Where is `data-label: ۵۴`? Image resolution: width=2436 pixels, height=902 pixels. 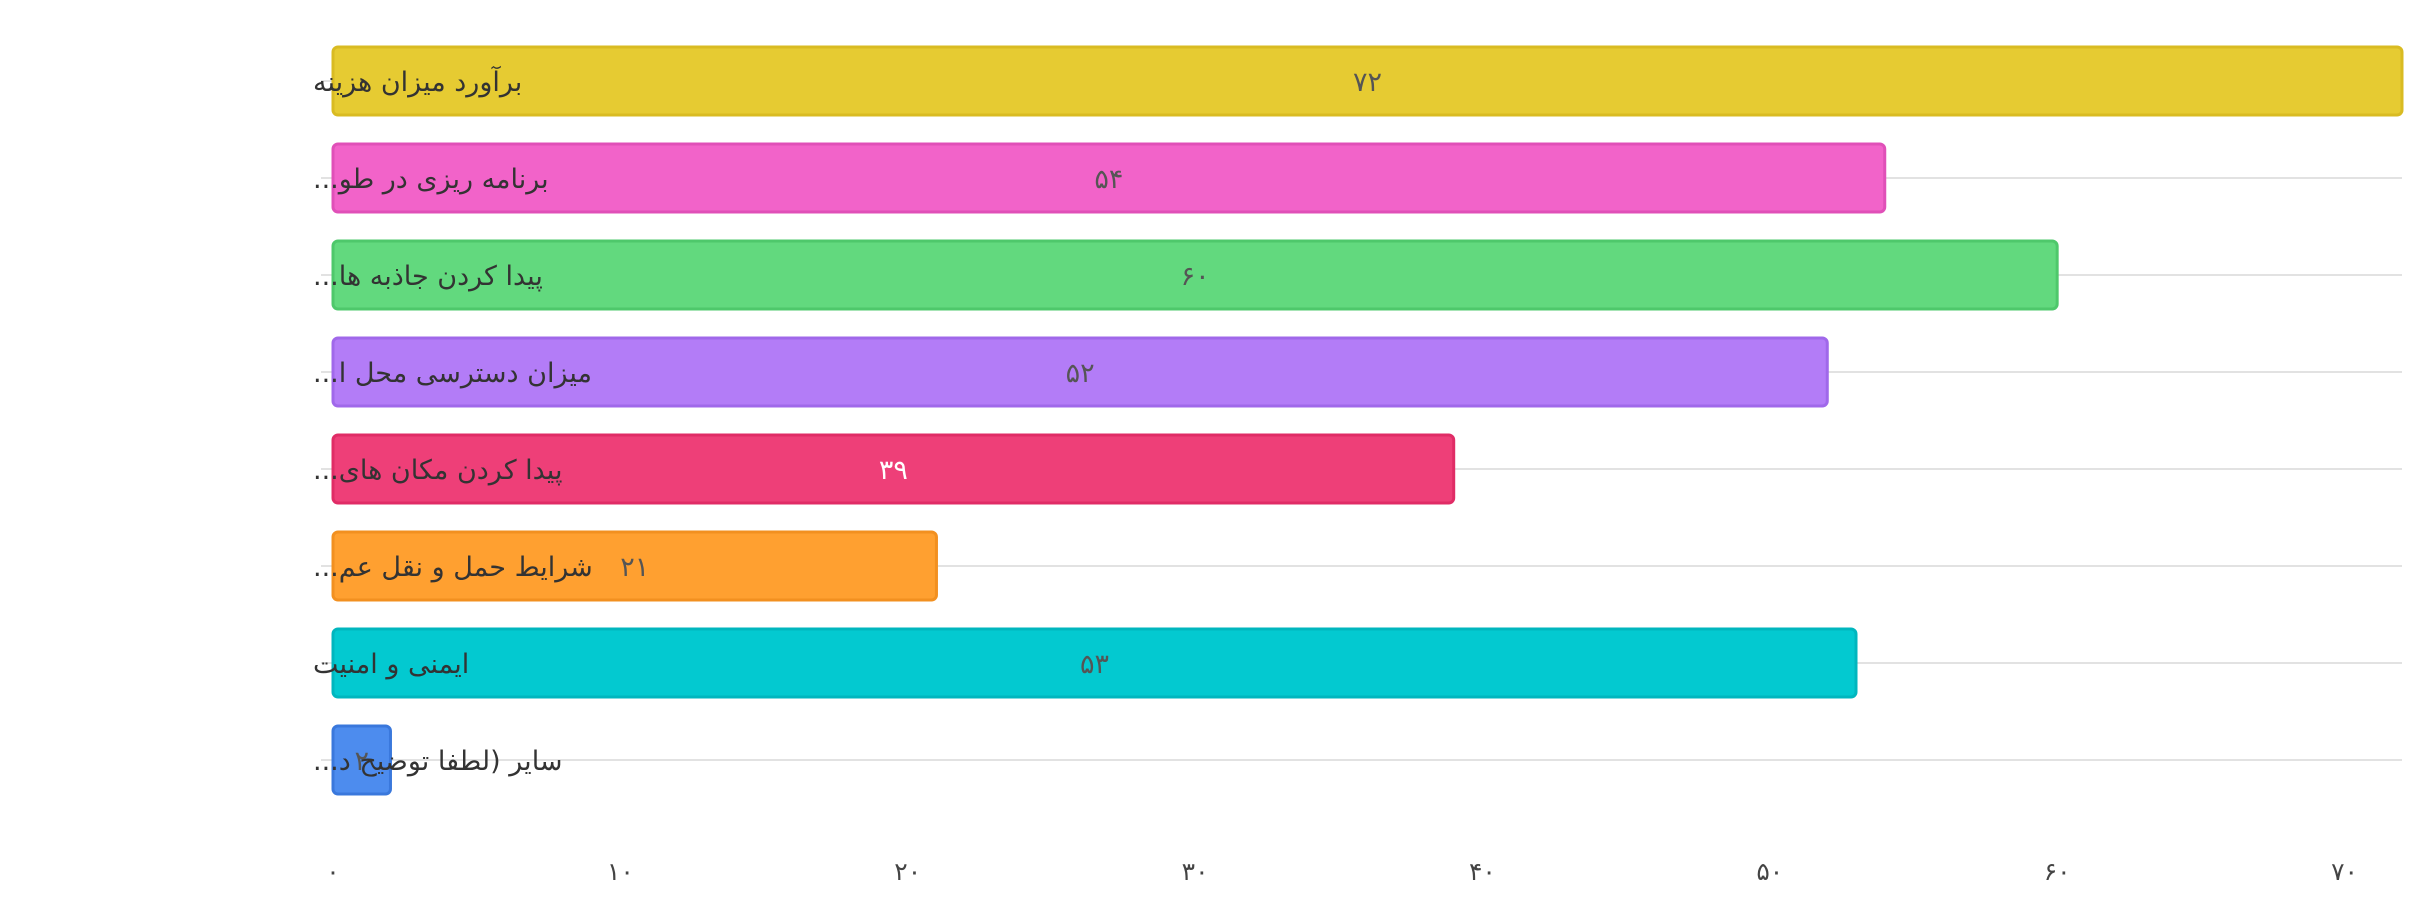
data-label: ۵۴ is located at coordinates (1108, 179).